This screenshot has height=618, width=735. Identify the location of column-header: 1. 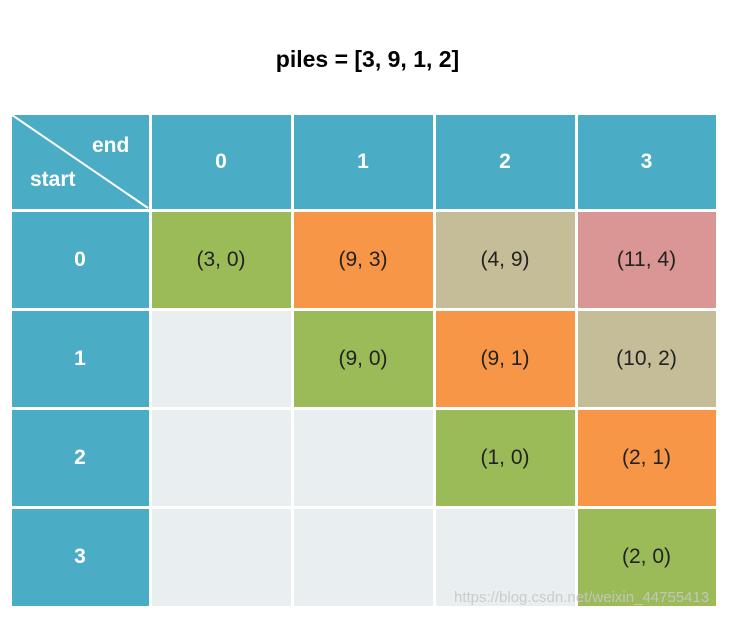
(363, 161).